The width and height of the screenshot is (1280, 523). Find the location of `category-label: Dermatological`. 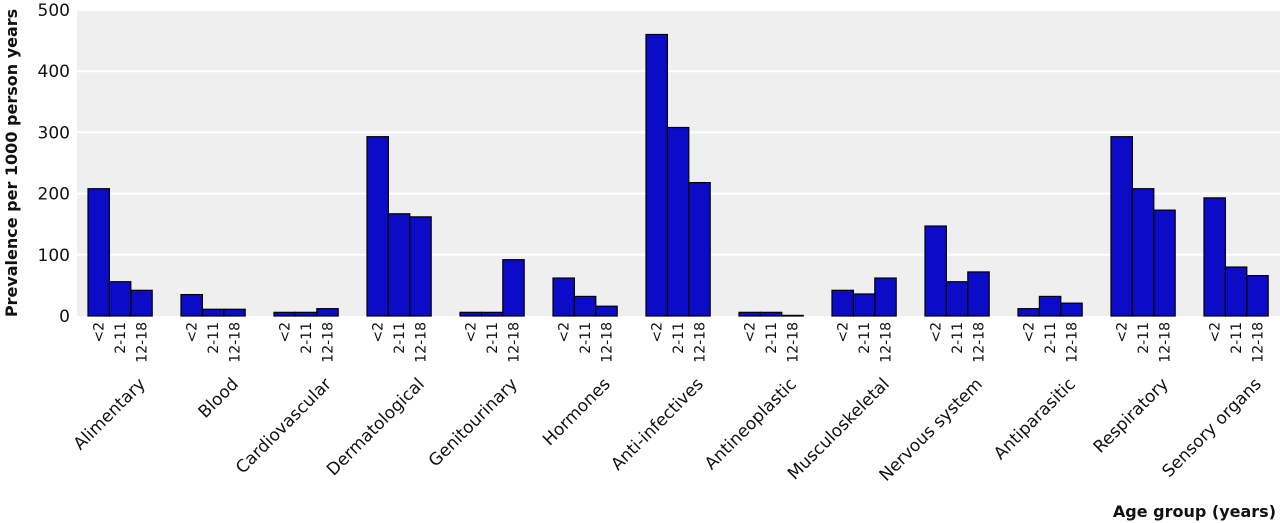

category-label: Dermatological is located at coordinates (376, 427).